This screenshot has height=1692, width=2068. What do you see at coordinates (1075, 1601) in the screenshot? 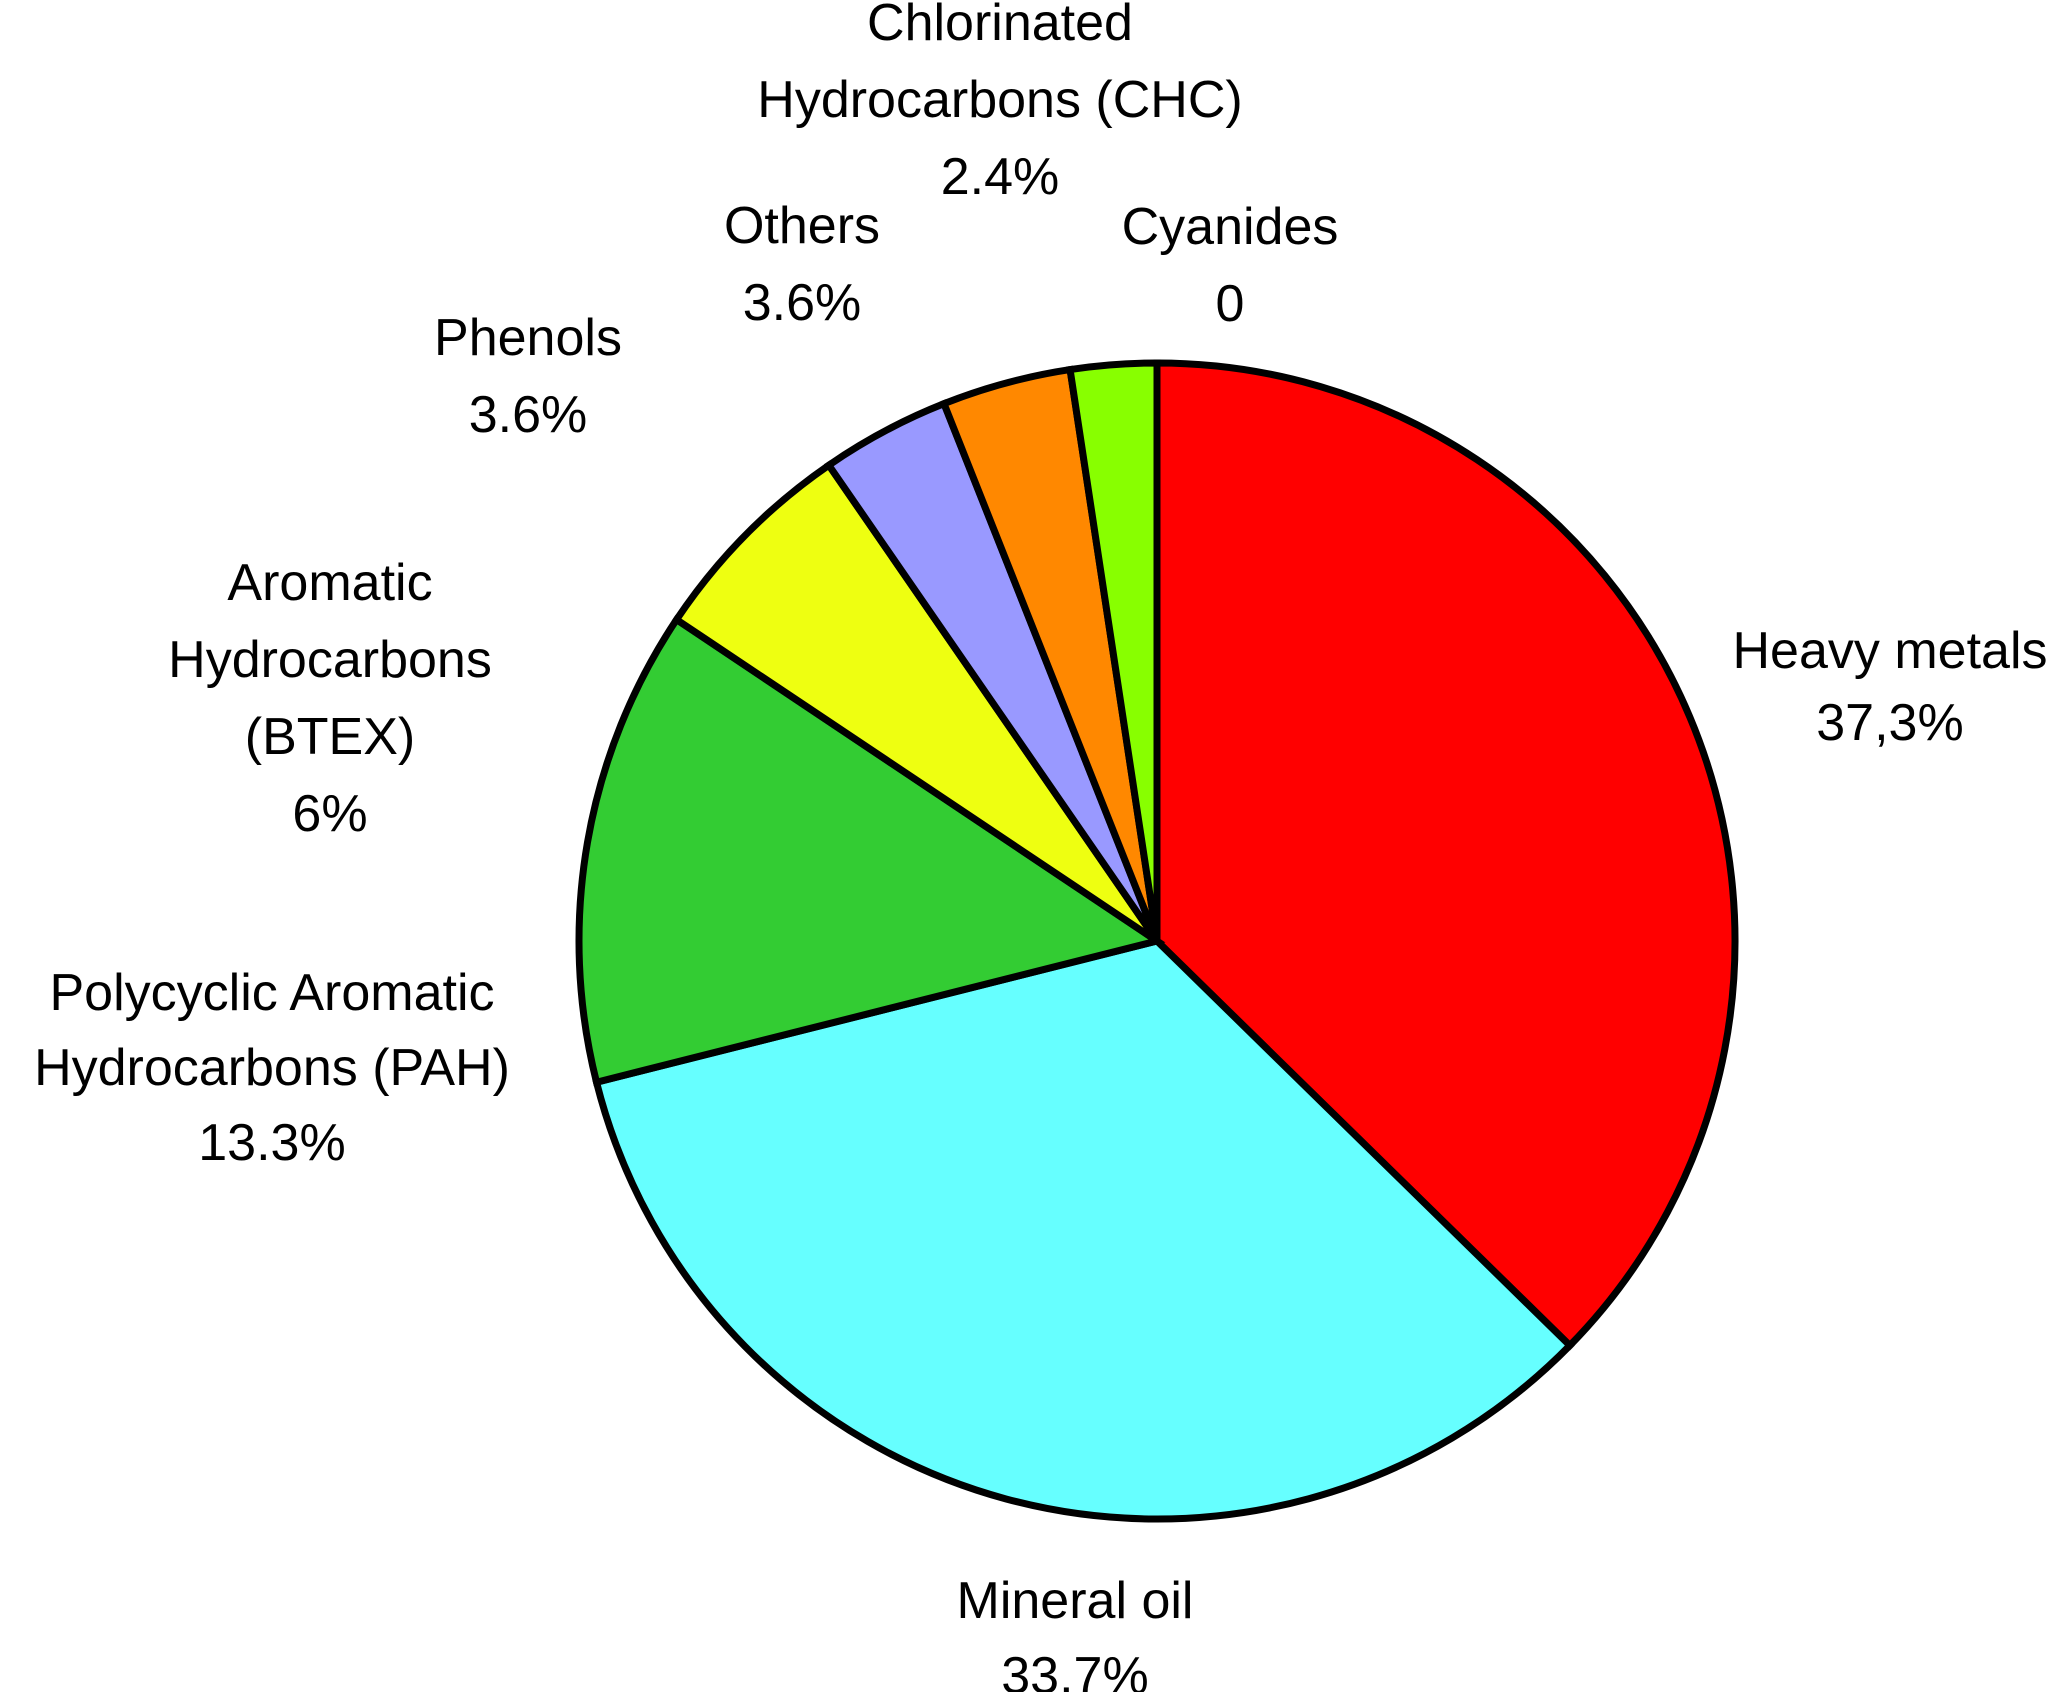
I see `slice-label-line: Mineral oil` at bounding box center [1075, 1601].